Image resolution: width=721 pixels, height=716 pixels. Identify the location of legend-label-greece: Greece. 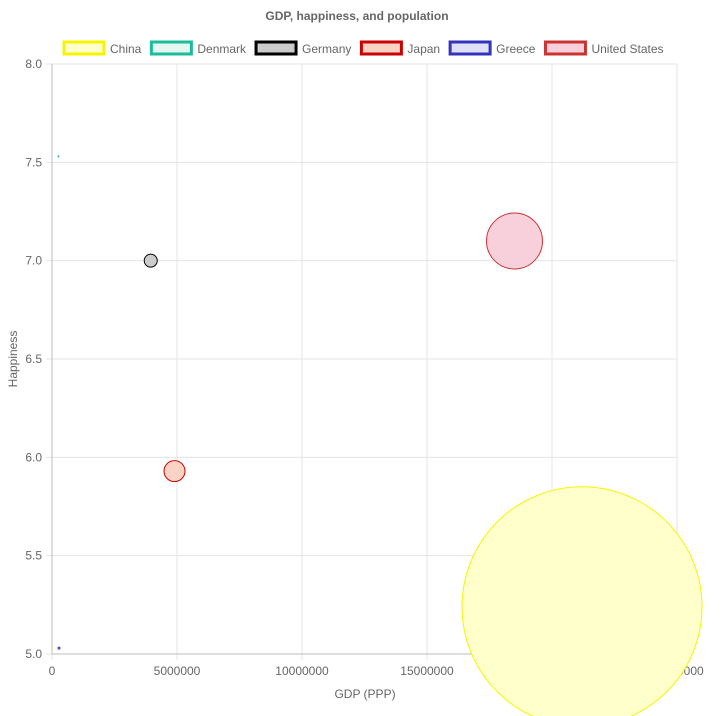
(516, 49).